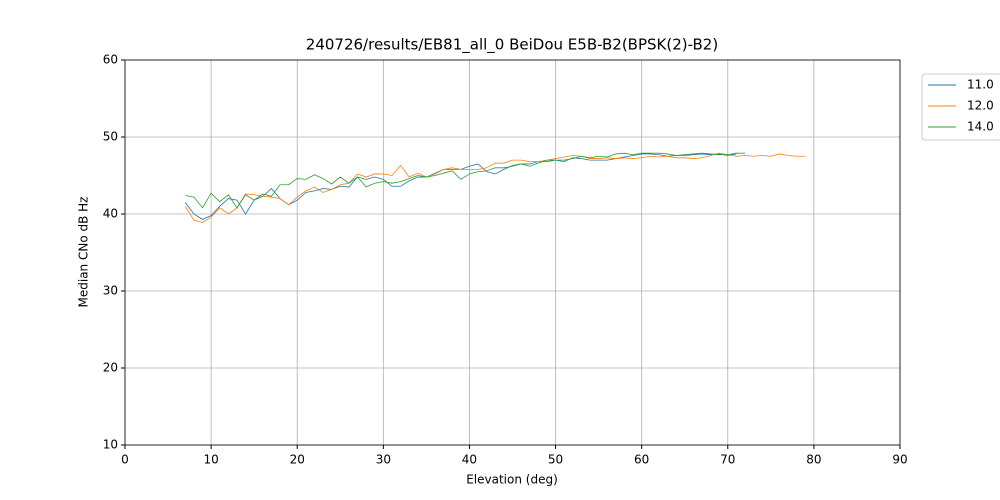  Describe the element at coordinates (980, 127) in the screenshot. I see `legend-label: 14.0` at that location.